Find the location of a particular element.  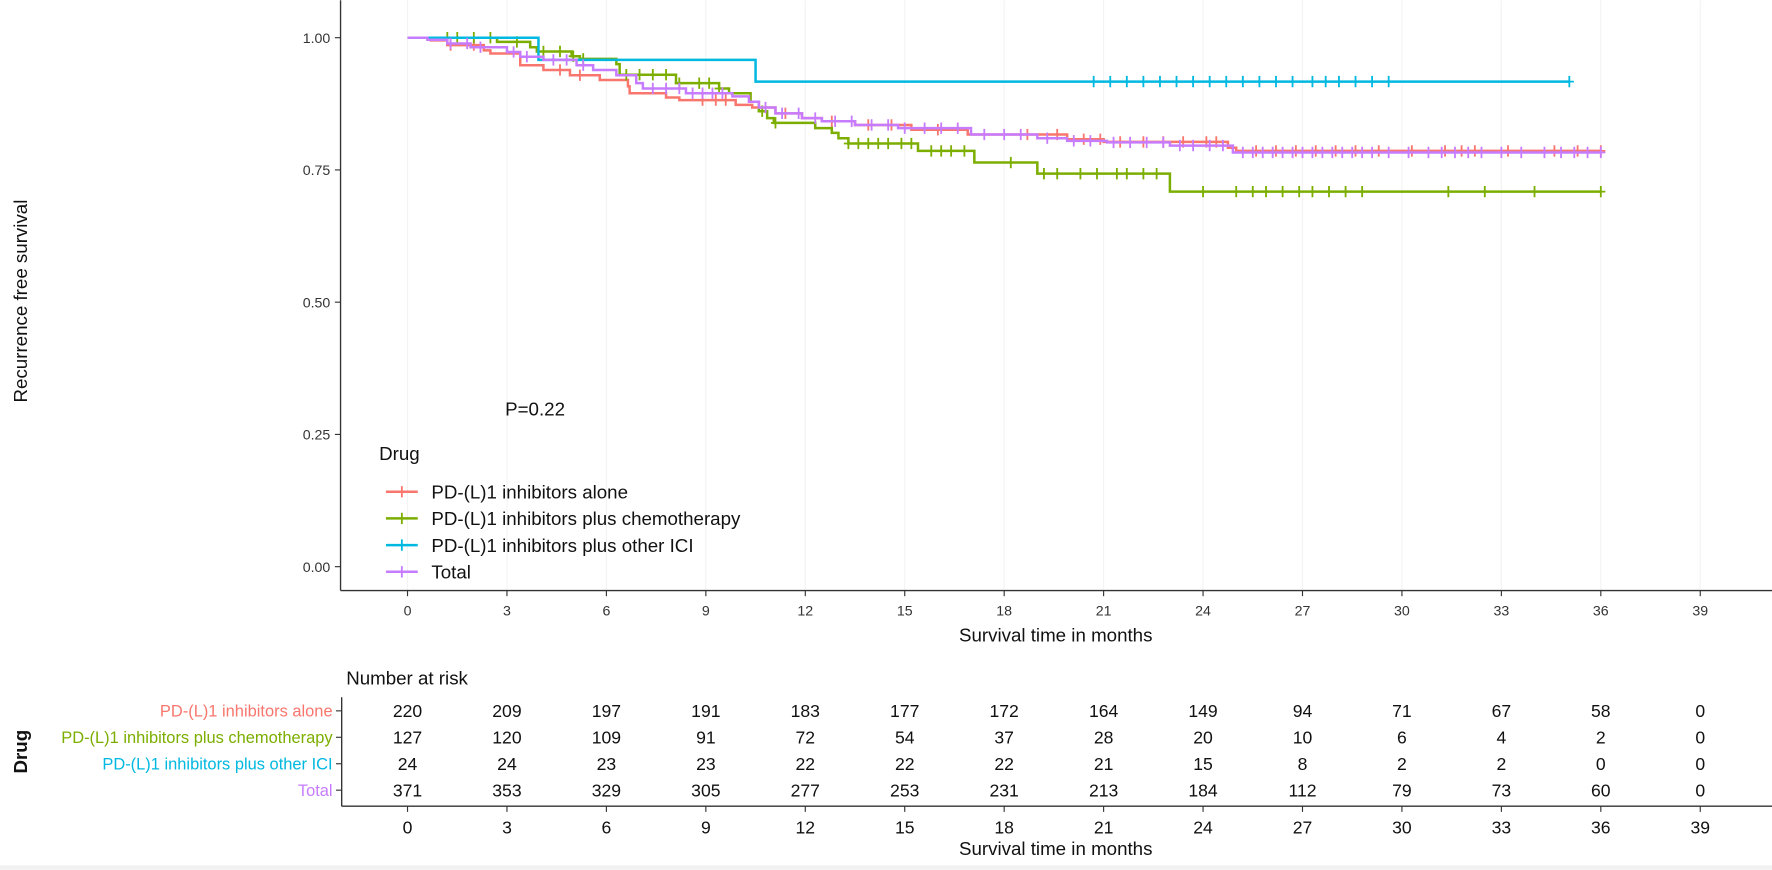

legend-title: Drug is located at coordinates (399, 453).